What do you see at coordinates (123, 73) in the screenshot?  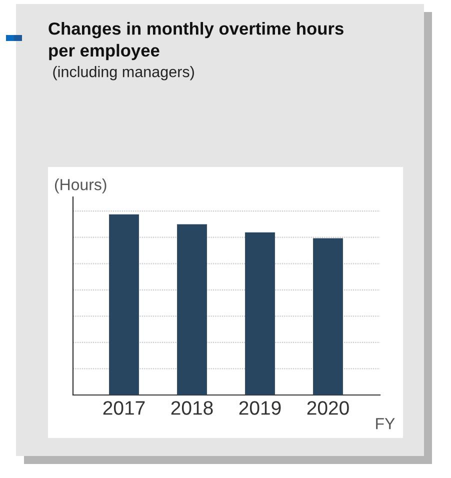 I see `chart-subtitle: (including managers)` at bounding box center [123, 73].